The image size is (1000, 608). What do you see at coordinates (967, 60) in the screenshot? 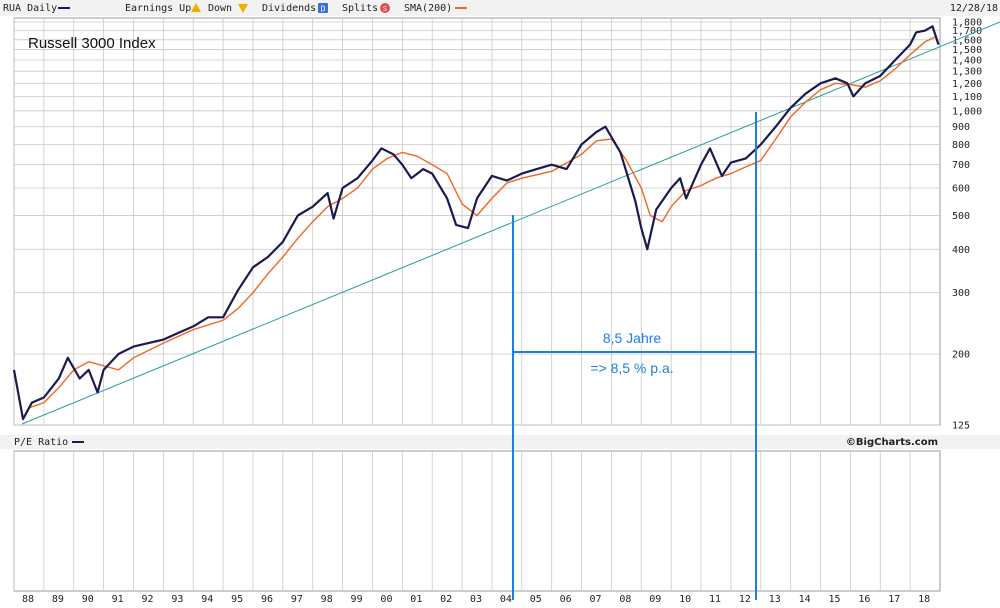
I see `y-tick-label: 1,400` at bounding box center [967, 60].